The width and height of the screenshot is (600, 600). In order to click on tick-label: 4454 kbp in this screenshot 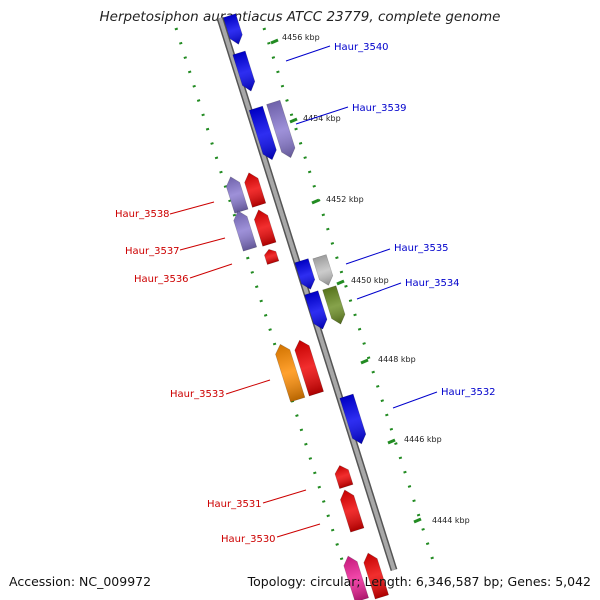, I will do `click(322, 118)`.